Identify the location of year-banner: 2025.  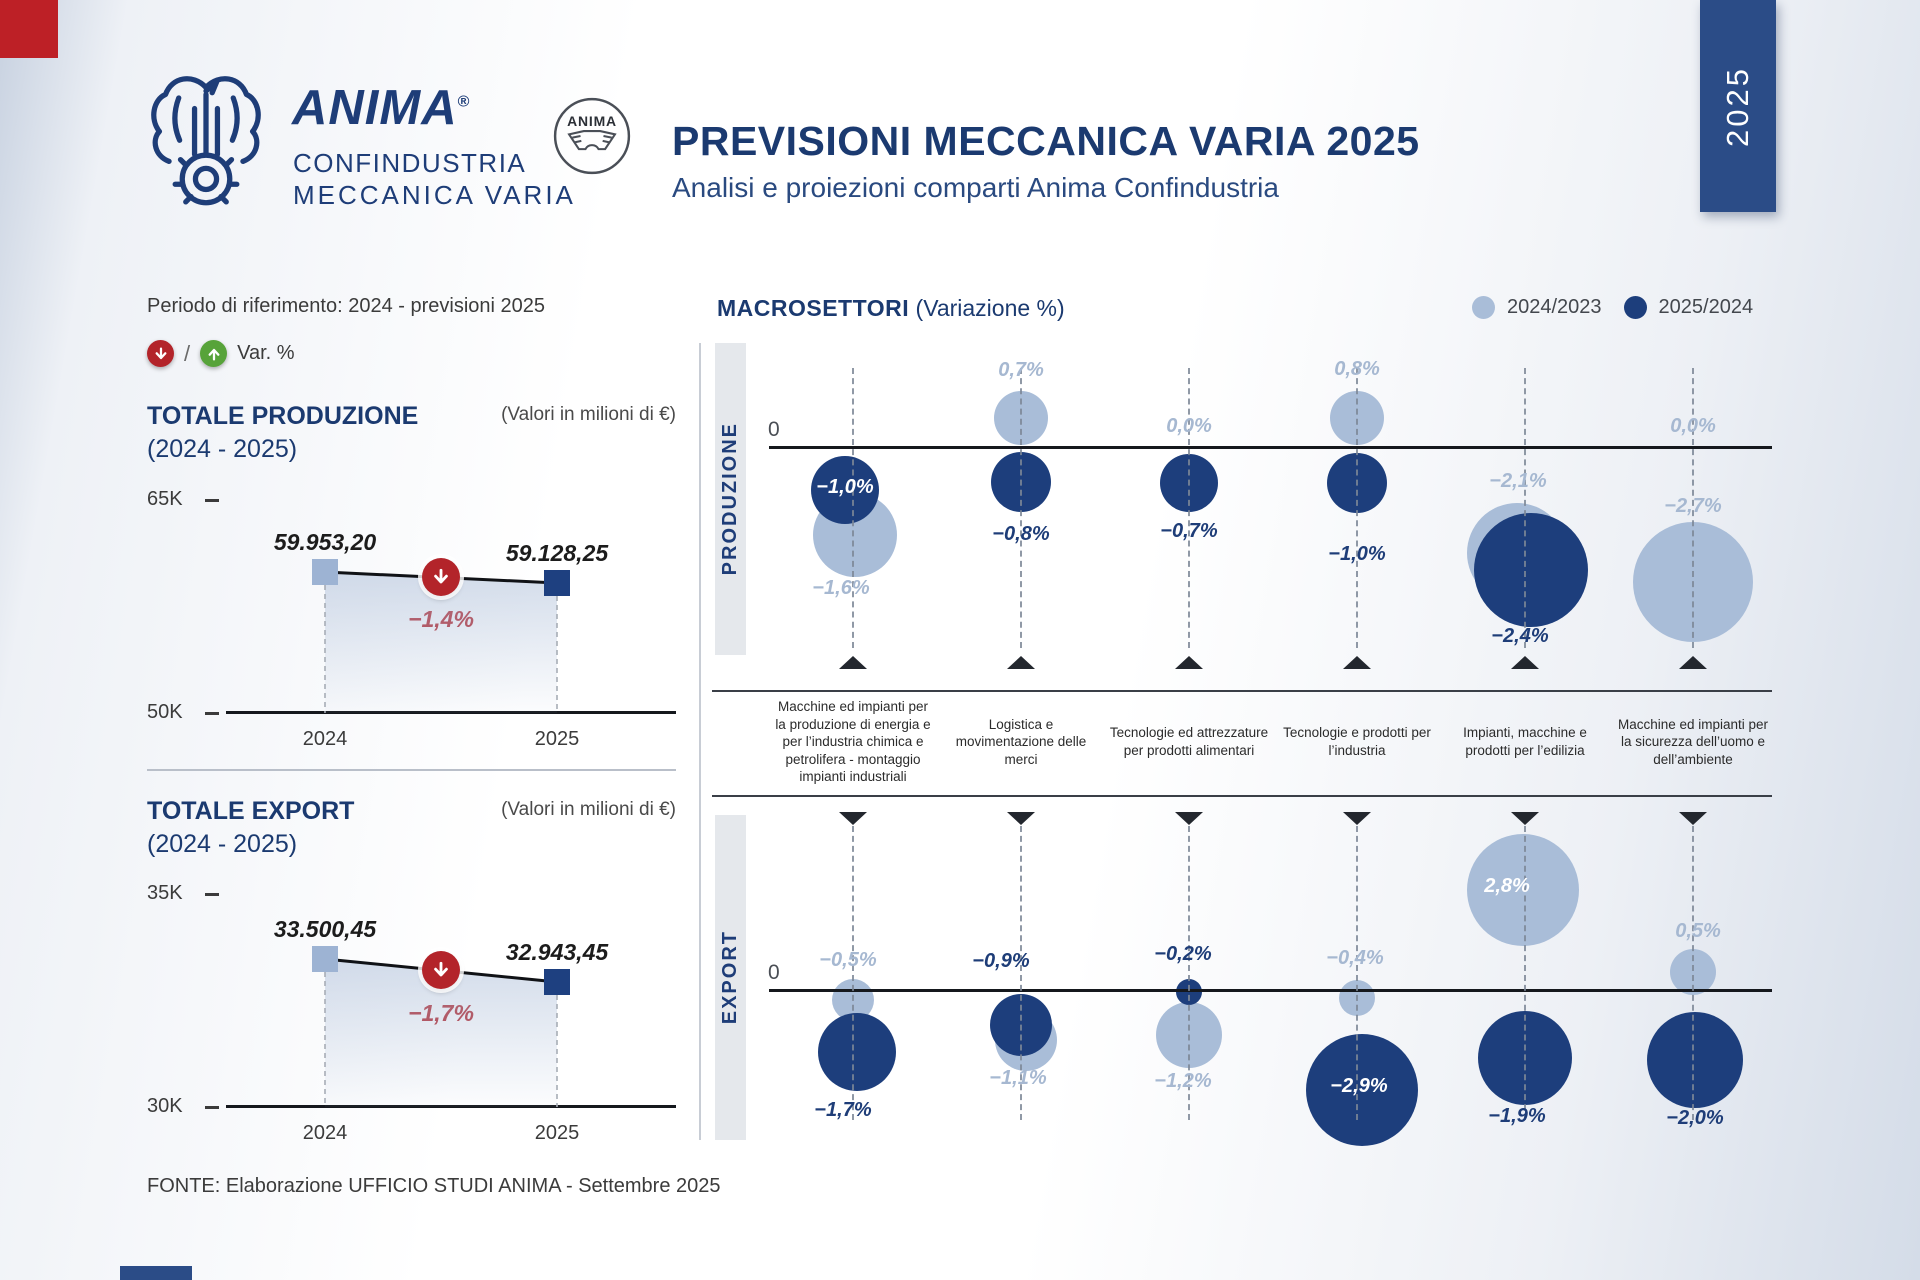
(1738, 106).